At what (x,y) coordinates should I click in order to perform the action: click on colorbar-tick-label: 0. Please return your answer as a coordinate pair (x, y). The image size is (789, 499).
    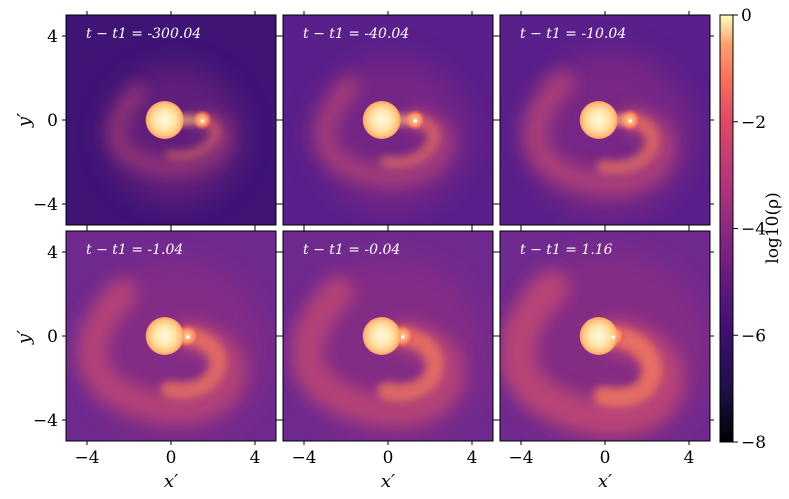
    Looking at the image, I should click on (746, 16).